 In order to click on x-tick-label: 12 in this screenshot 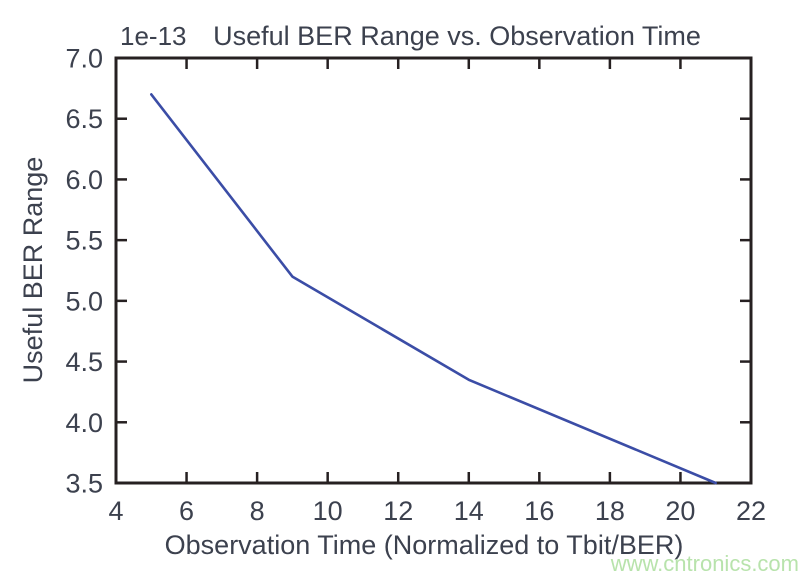, I will do `click(398, 511)`.